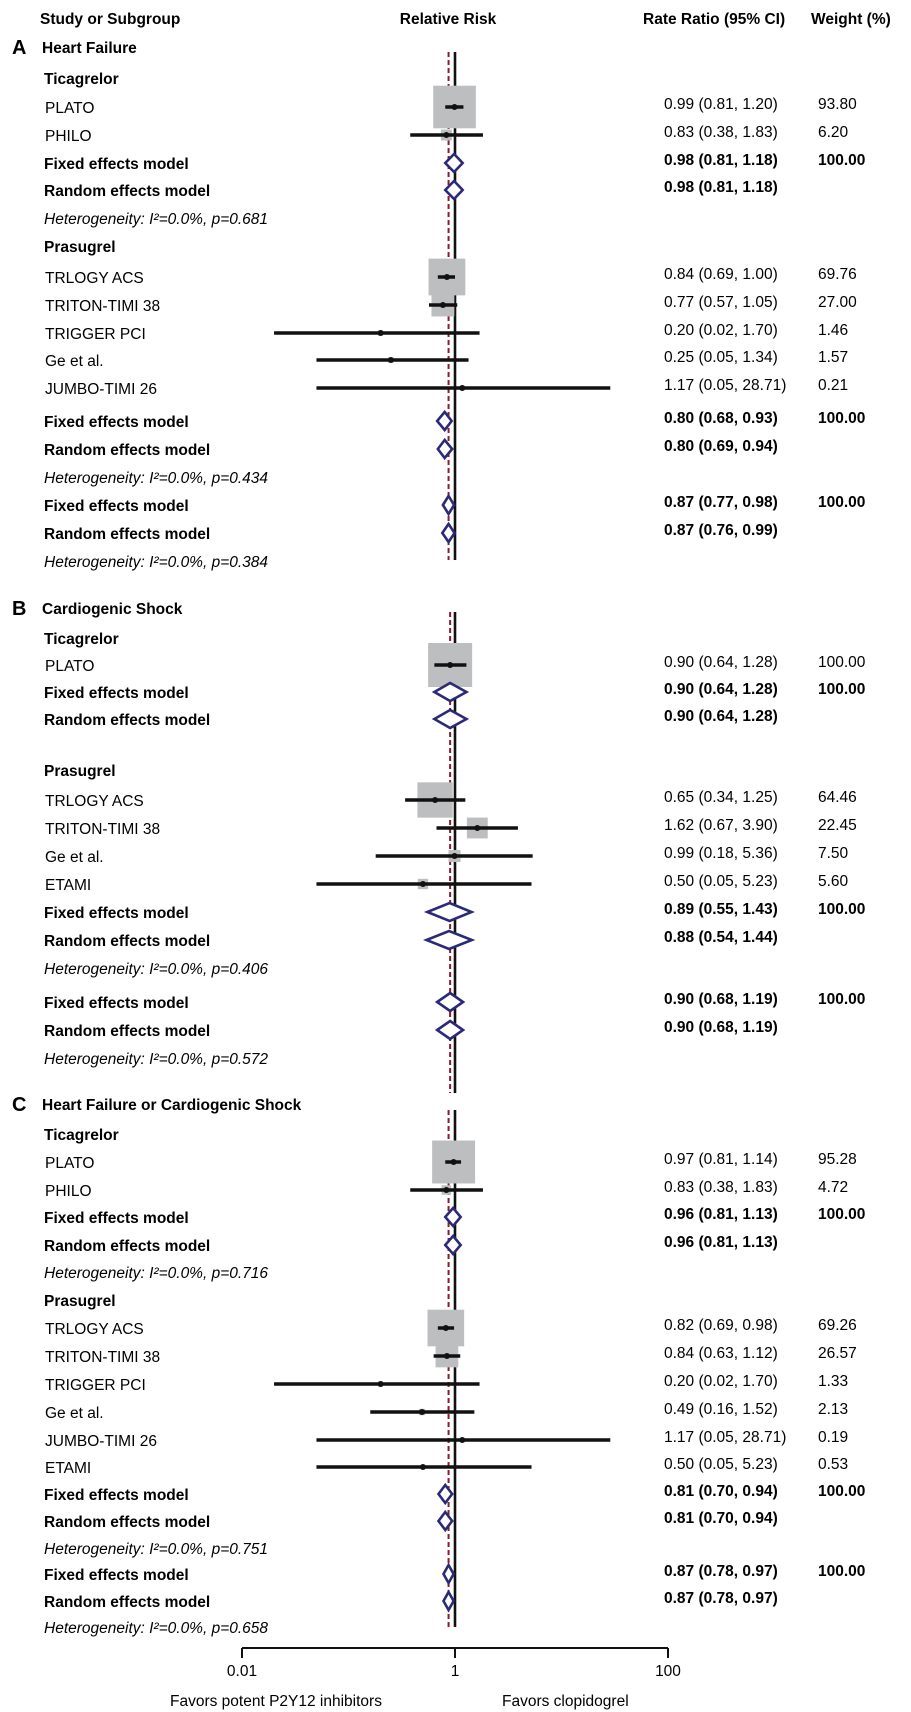 Image resolution: width=911 pixels, height=1712 pixels. Describe the element at coordinates (721, 330) in the screenshot. I see `rate-ratio-text: 0.20 (0.02, 1.70)` at that location.